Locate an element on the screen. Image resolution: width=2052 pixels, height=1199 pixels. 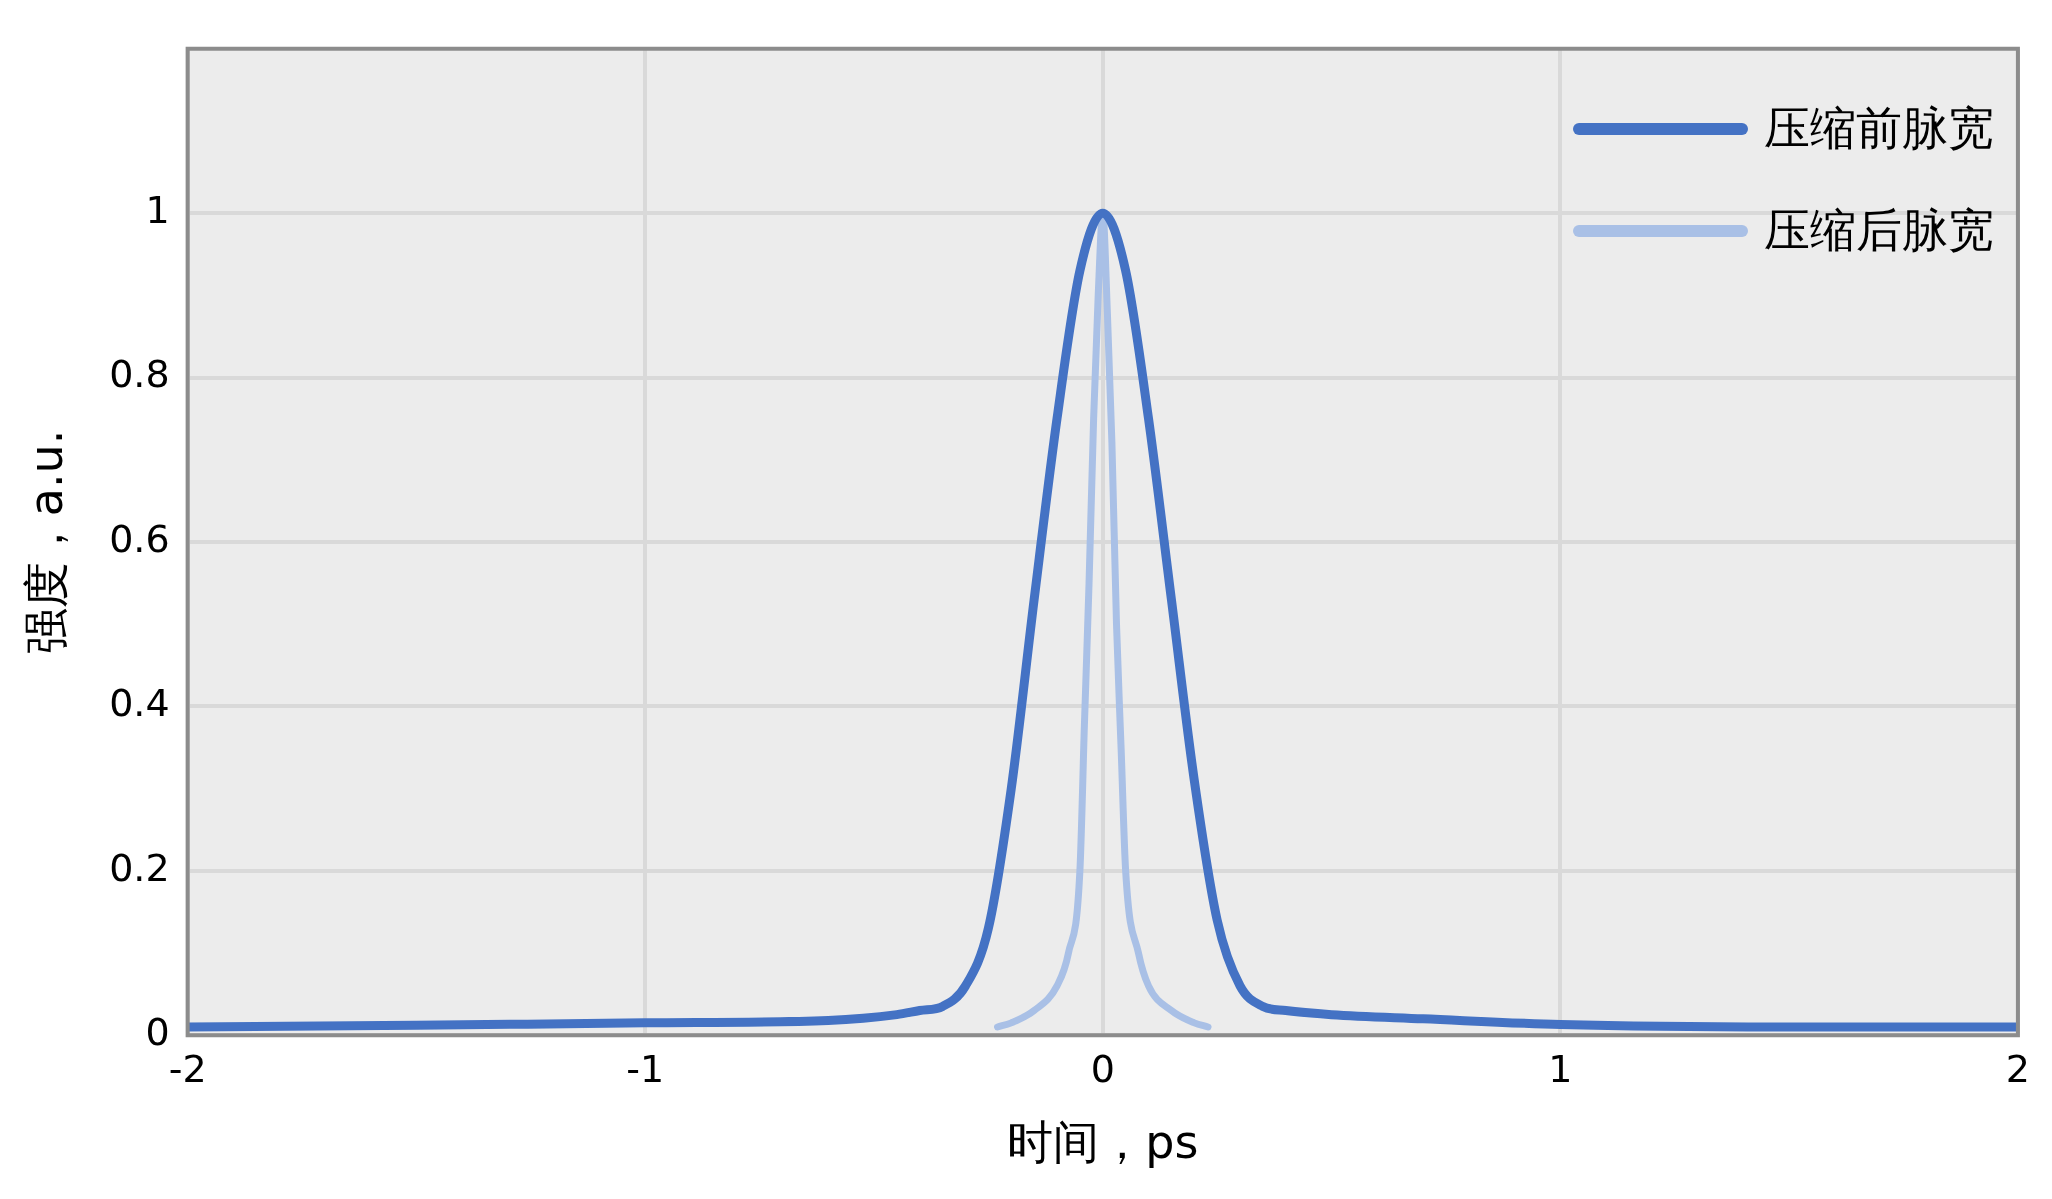
x-tick-label: 0 is located at coordinates (1102, 1068).